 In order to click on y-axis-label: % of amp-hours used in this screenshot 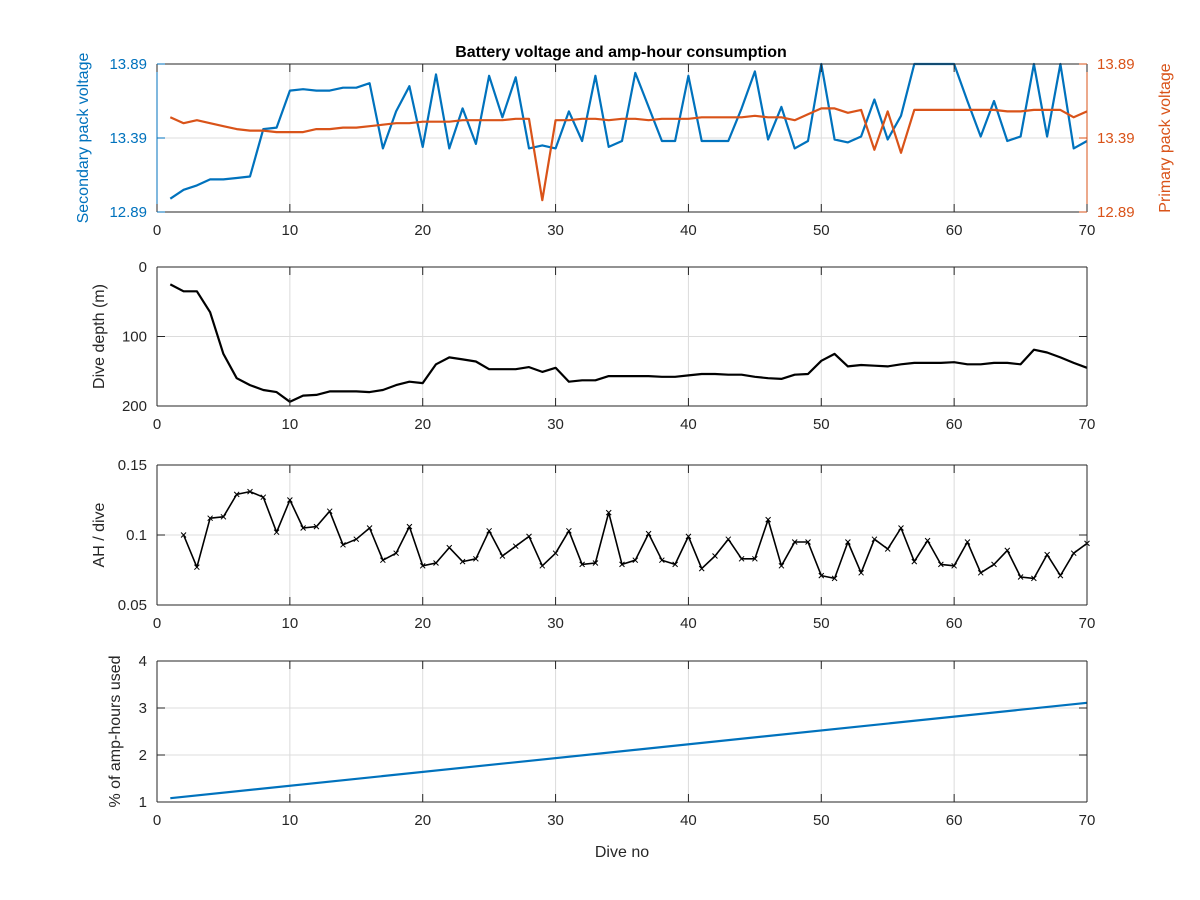, I will do `click(115, 731)`.